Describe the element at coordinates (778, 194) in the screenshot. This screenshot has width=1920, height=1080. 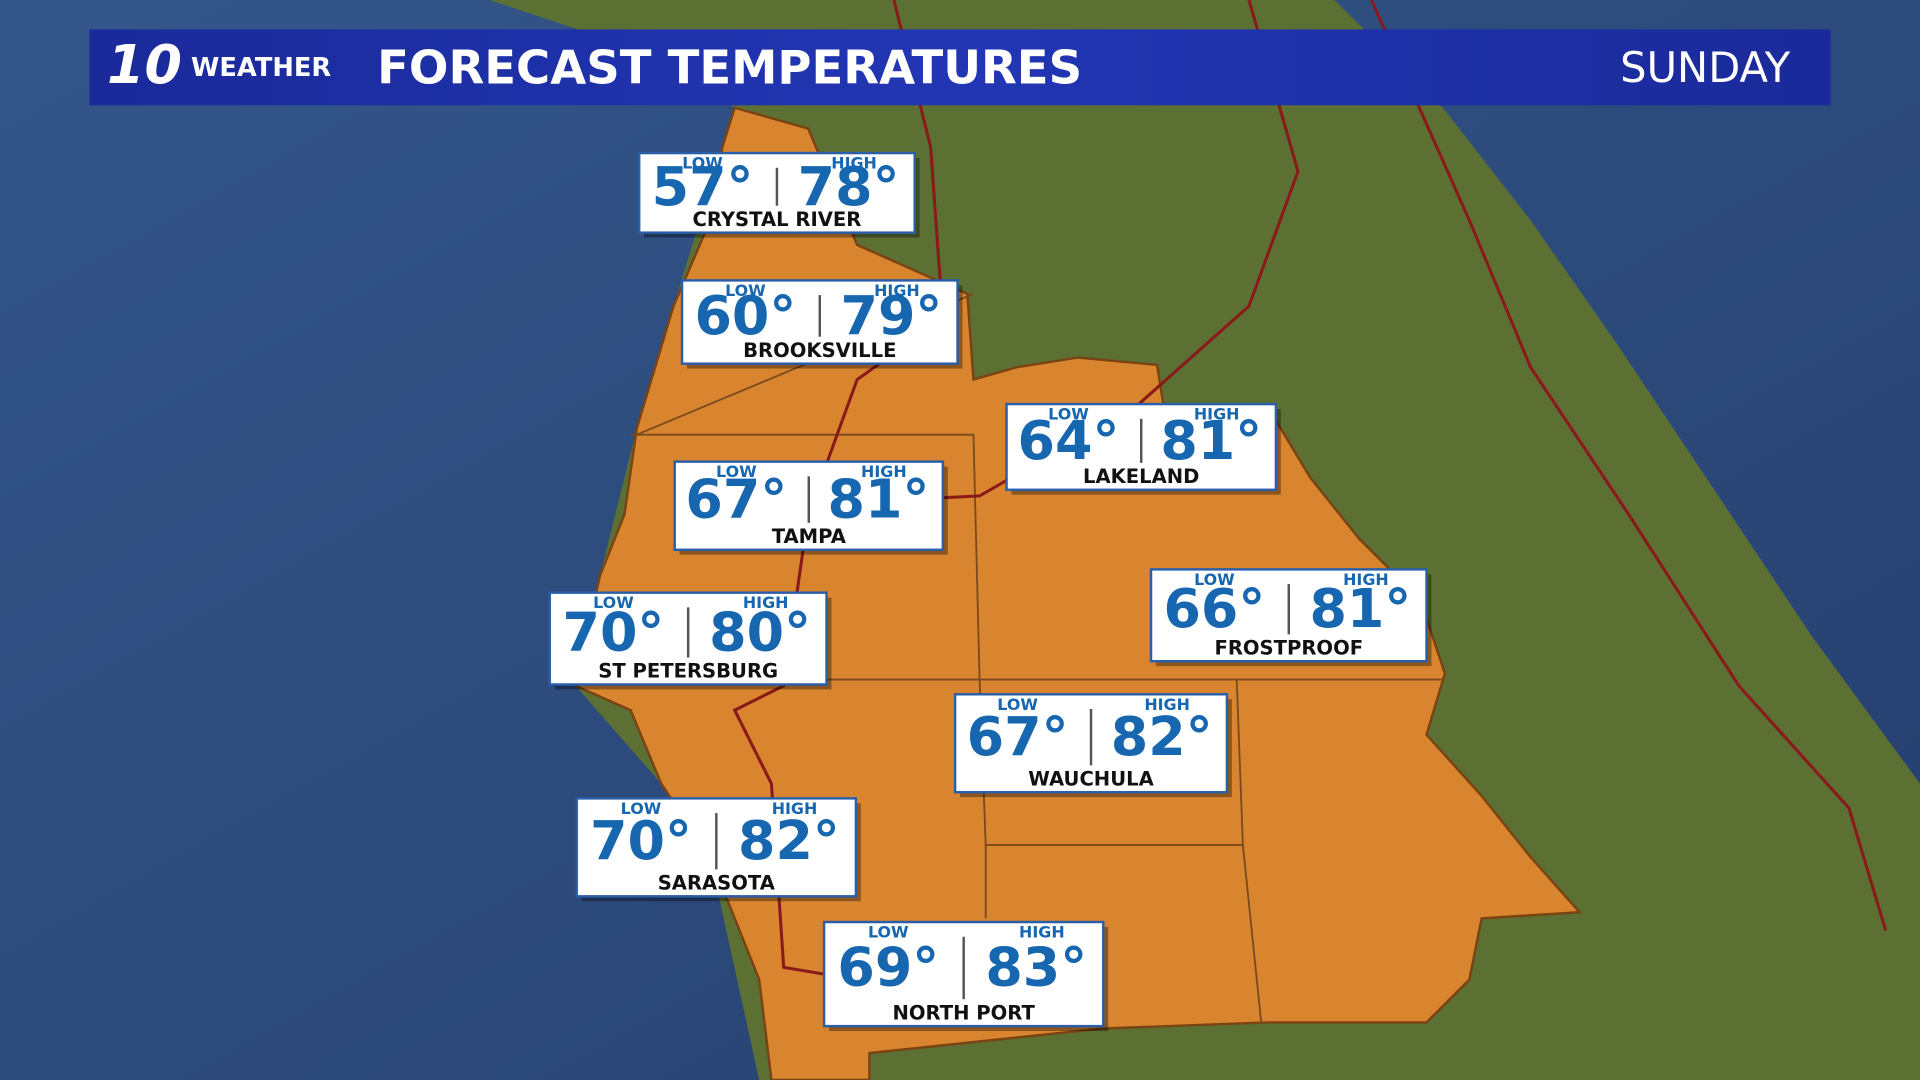
I see `city-box: LOW HIGH 57° 78°CRYSTAL RIVER` at that location.